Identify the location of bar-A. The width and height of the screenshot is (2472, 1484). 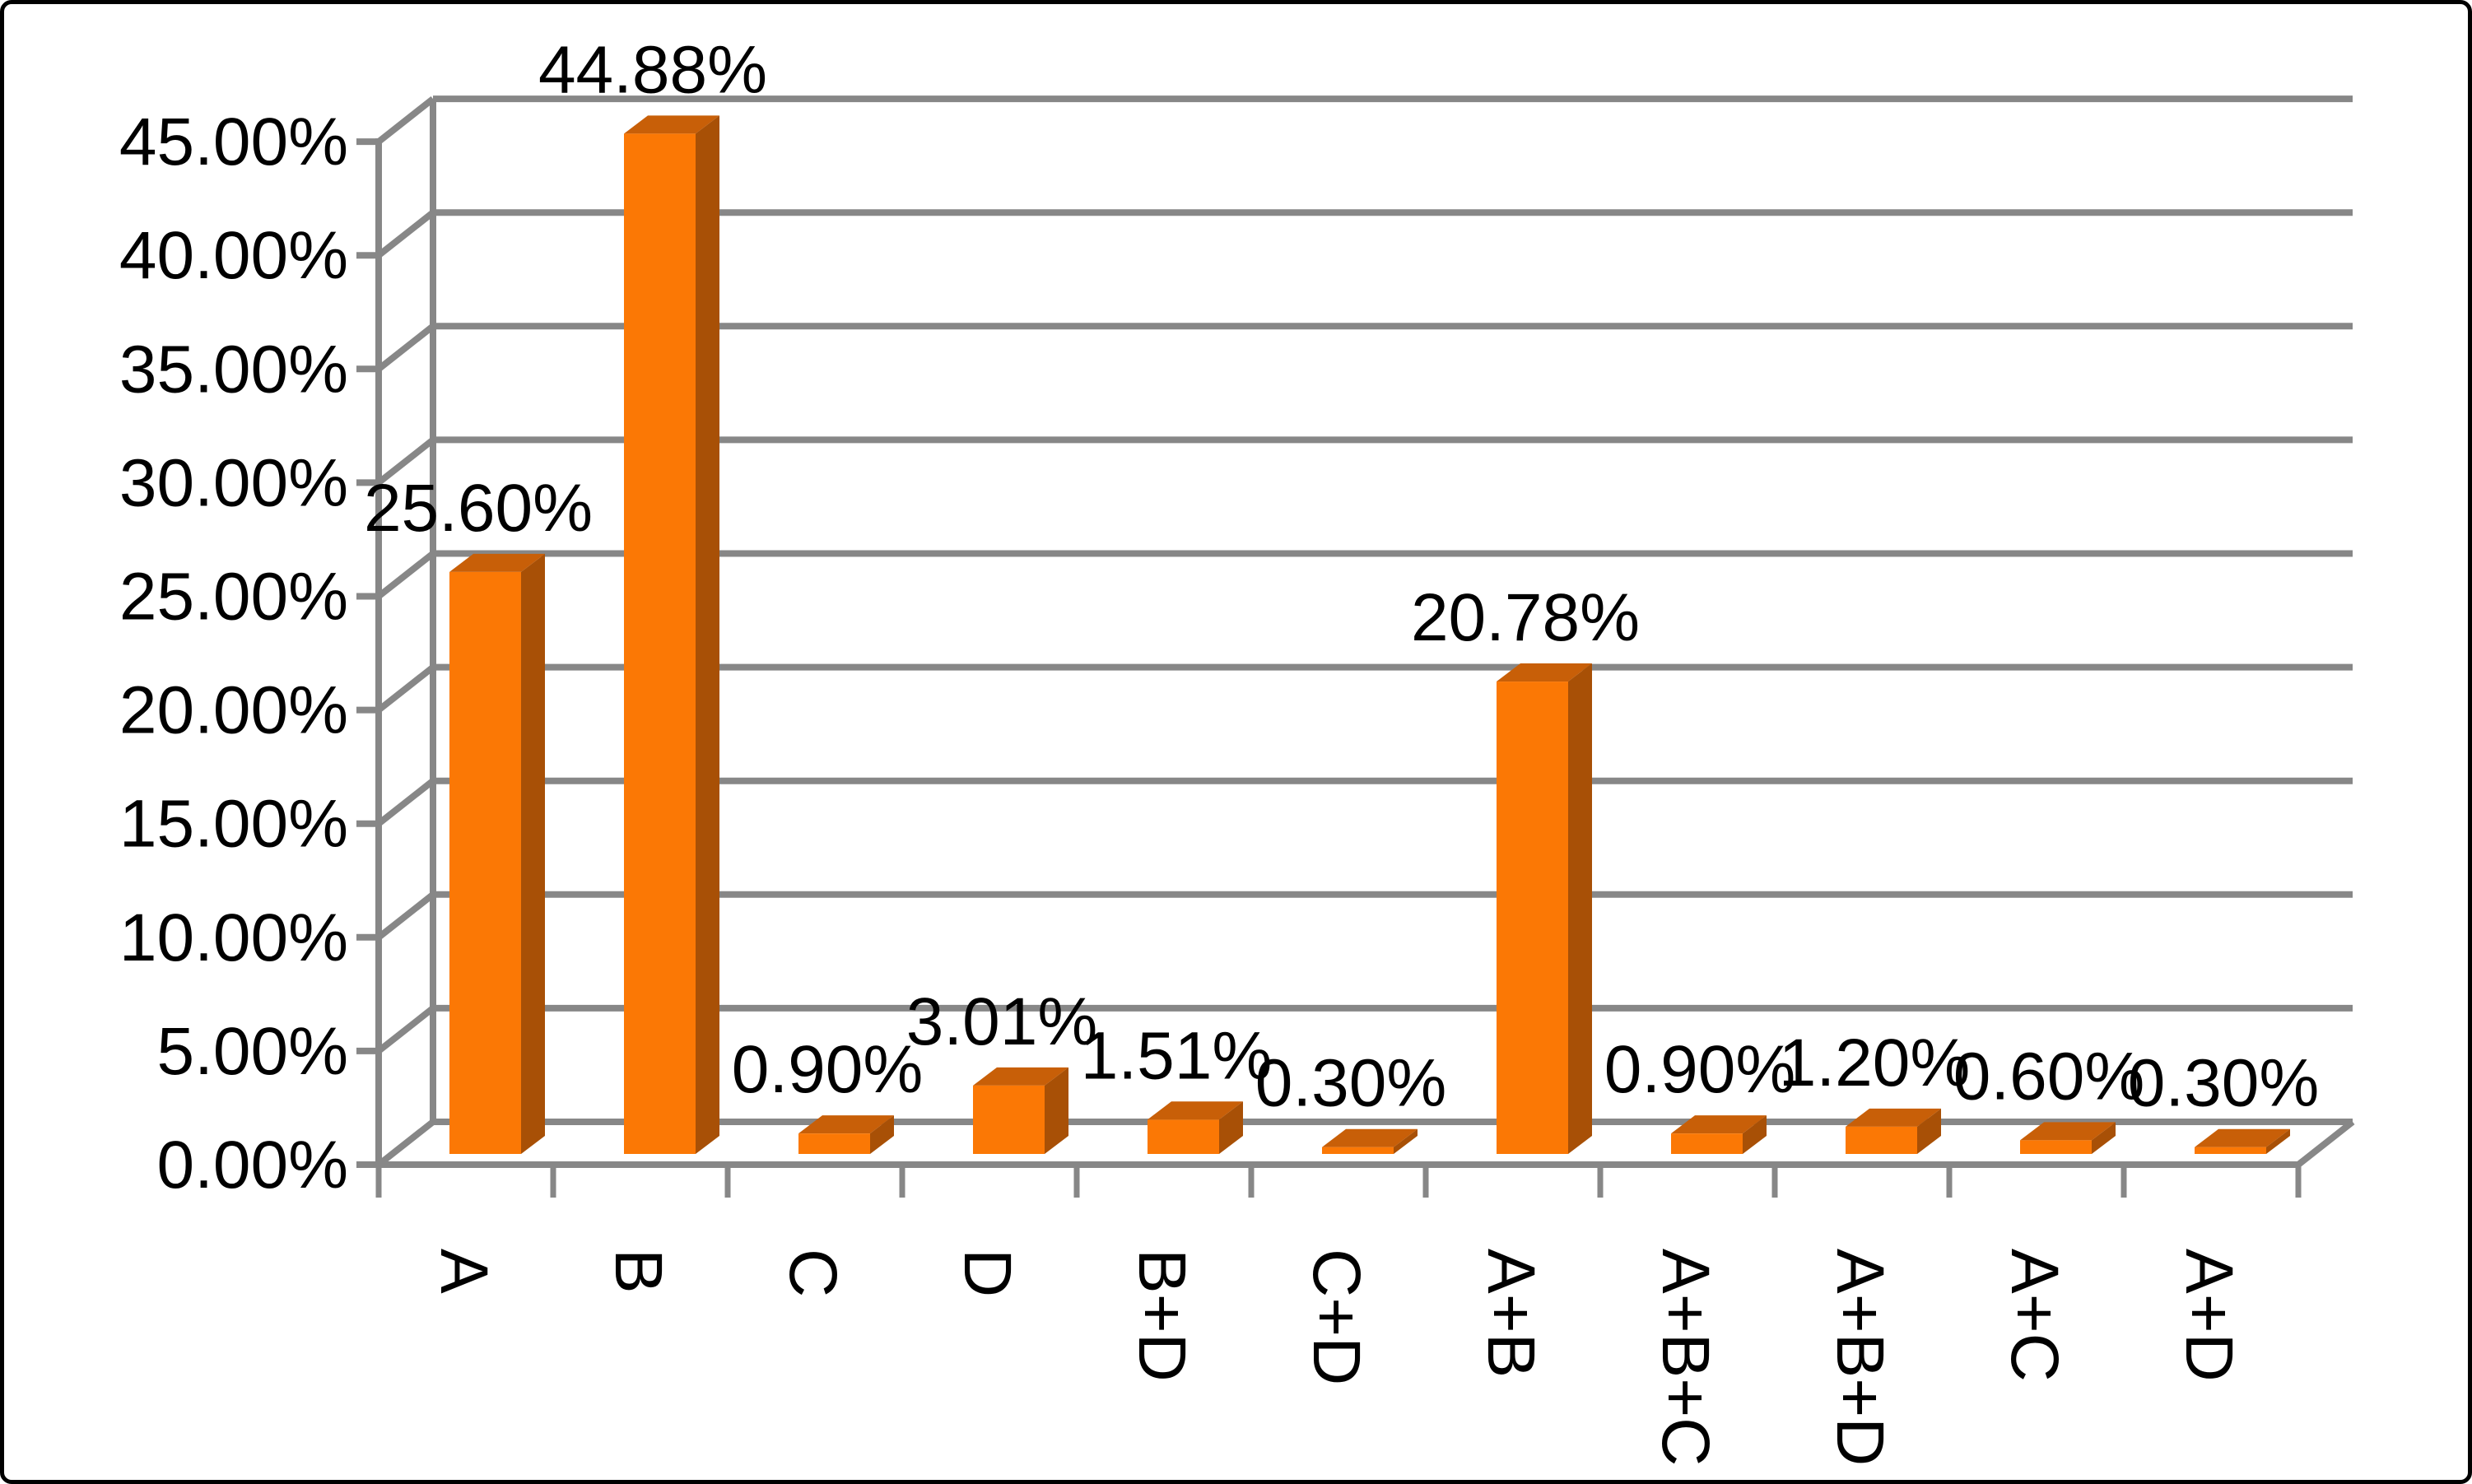
(497, 853).